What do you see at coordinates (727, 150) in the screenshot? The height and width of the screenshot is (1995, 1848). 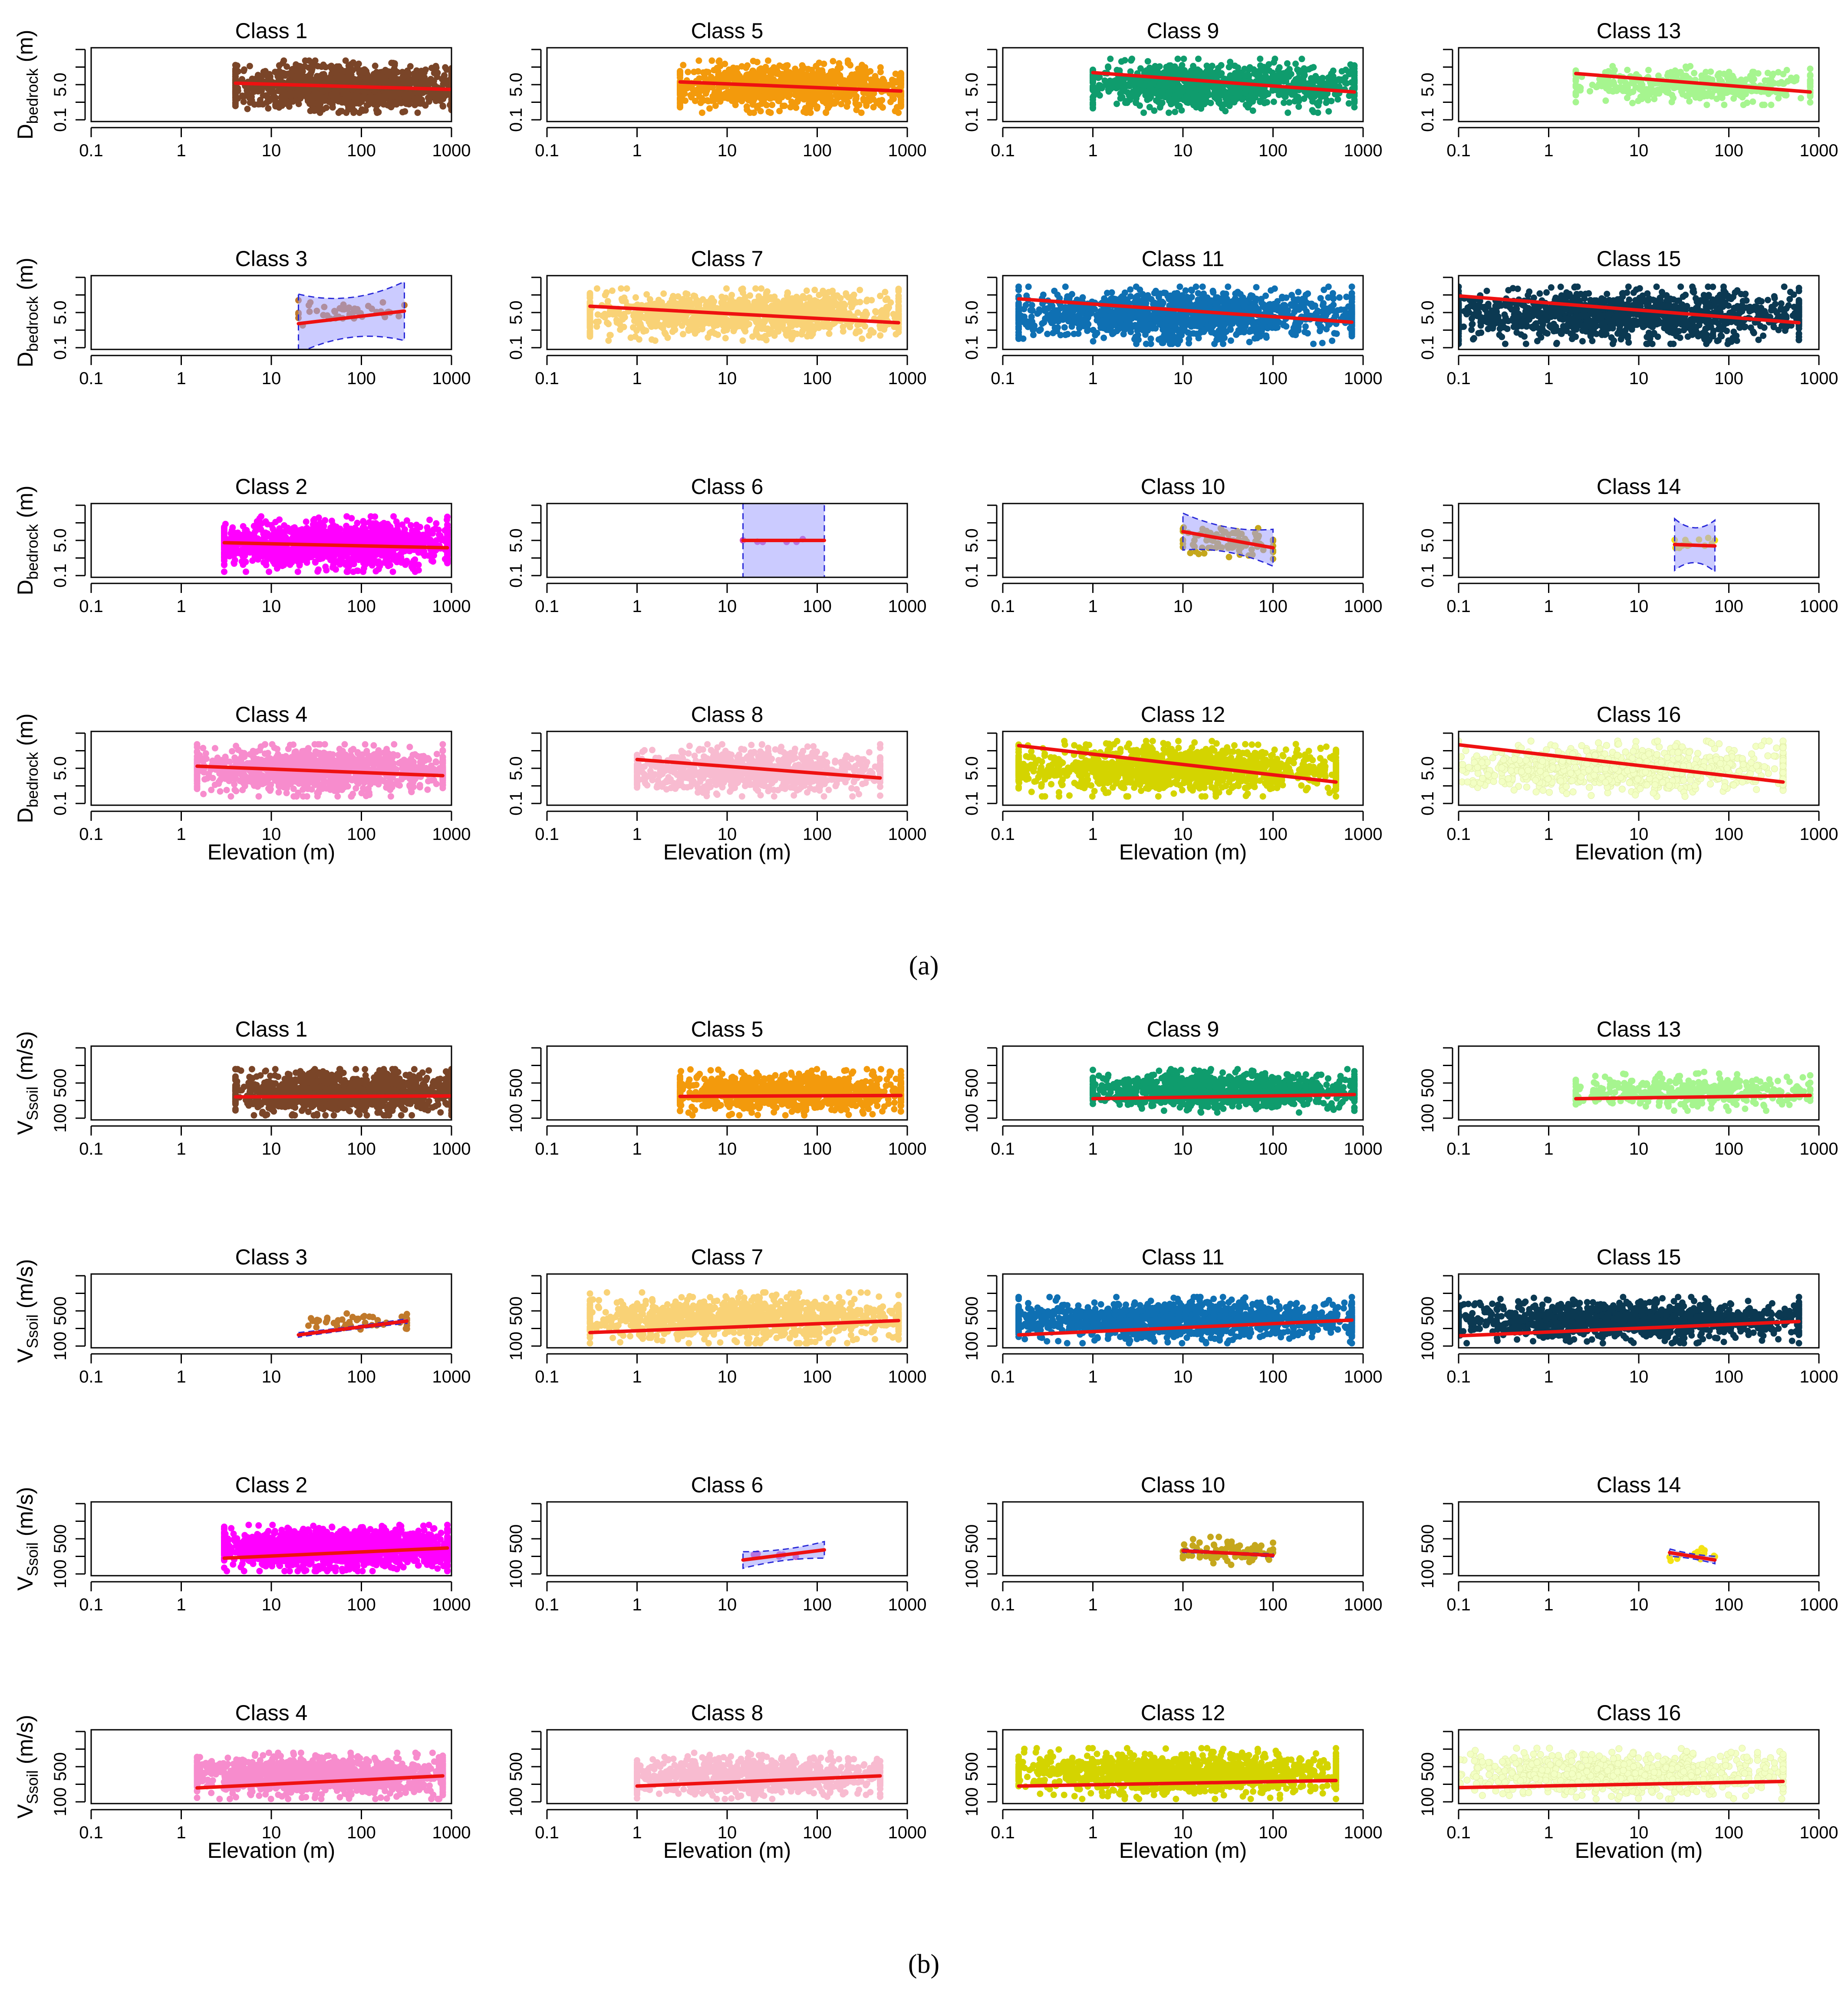 I see `x-tick-label: 10` at bounding box center [727, 150].